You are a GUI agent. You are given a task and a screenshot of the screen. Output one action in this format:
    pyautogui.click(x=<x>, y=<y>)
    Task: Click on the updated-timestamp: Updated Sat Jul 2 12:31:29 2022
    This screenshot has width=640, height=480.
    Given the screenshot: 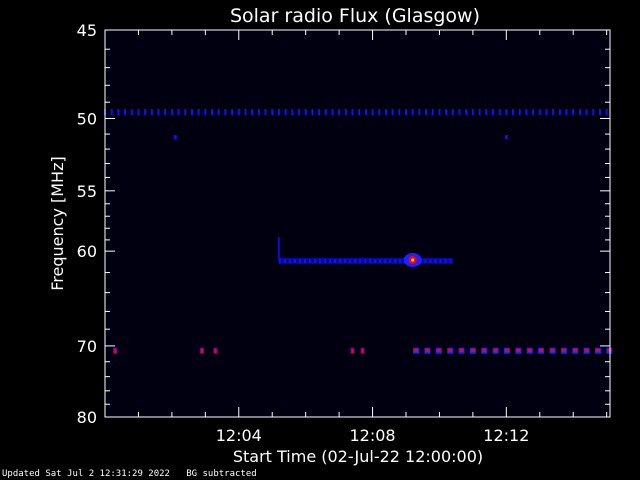 What is the action you would take?
    pyautogui.click(x=86, y=474)
    